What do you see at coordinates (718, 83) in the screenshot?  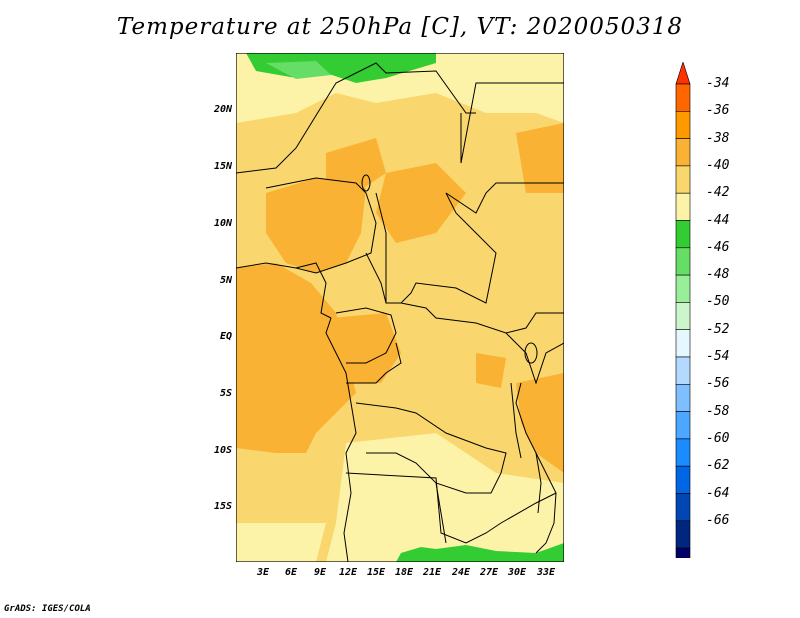 I see `colorbar-label: -34` at bounding box center [718, 83].